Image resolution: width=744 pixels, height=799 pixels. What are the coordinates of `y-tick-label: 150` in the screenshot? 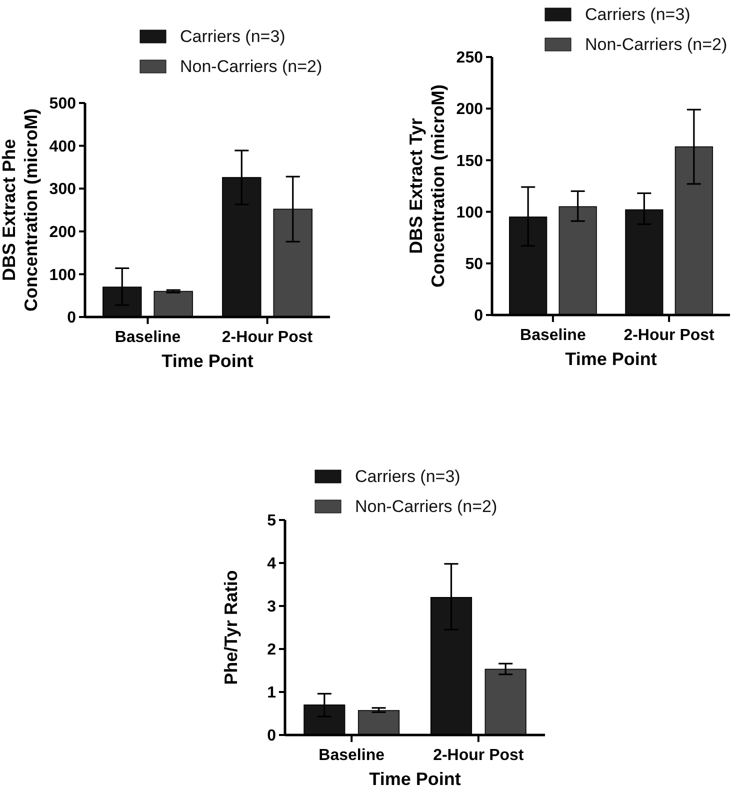 It's located at (470, 161).